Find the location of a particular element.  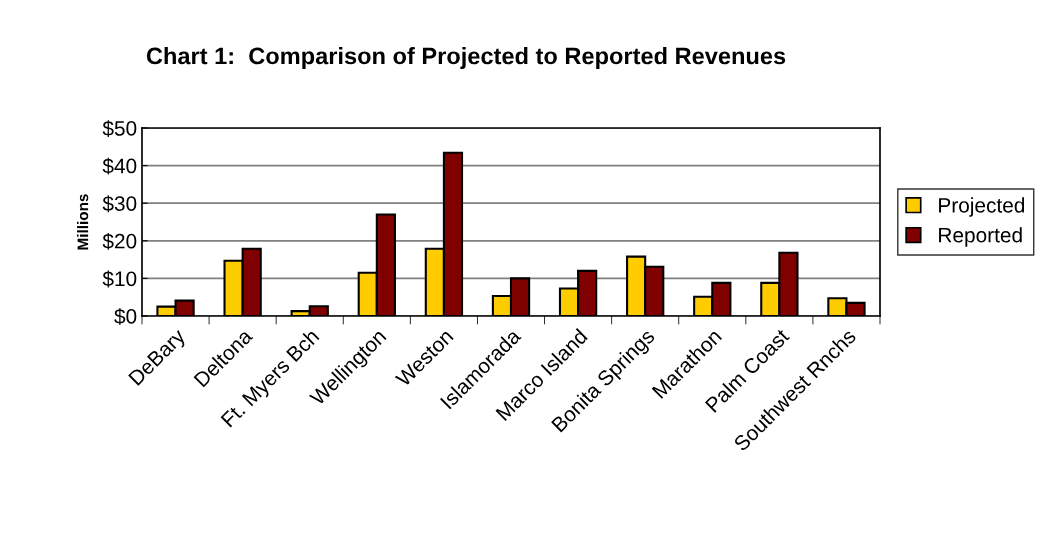

y-tick-label: $30 is located at coordinates (119, 204).